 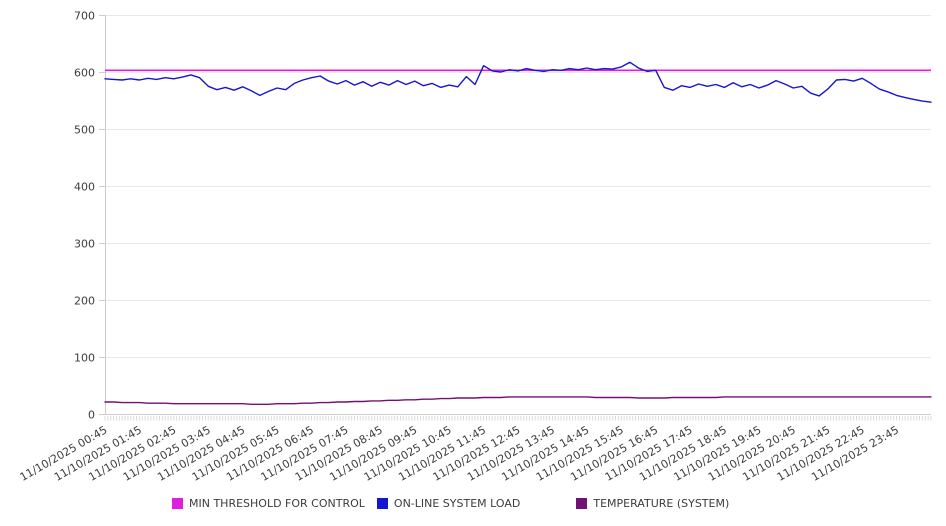 What do you see at coordinates (91, 415) in the screenshot?
I see `y-tick-label: 0` at bounding box center [91, 415].